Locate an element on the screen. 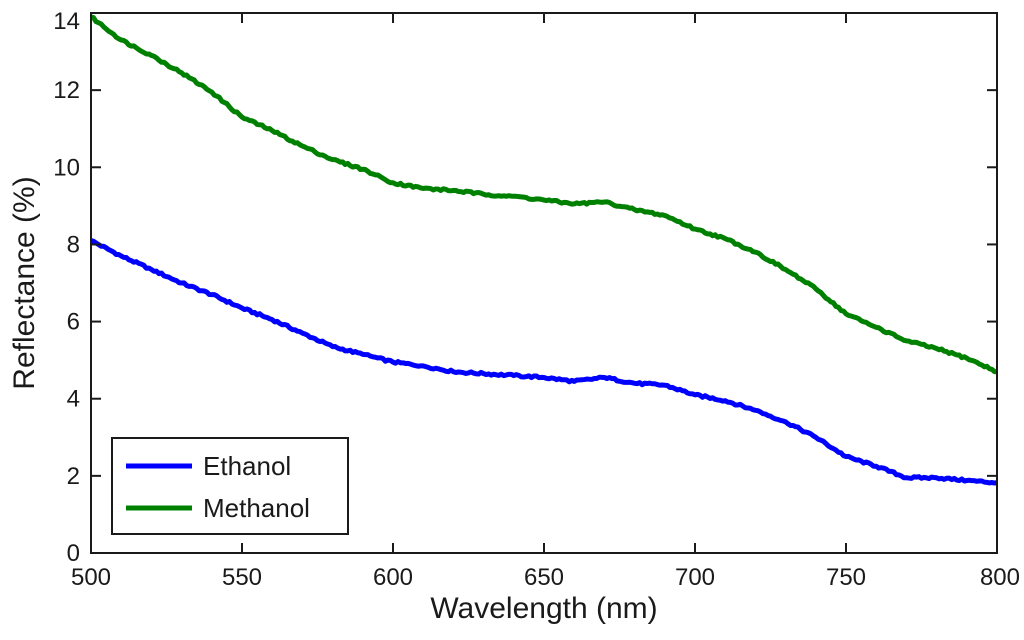  x-tick-label: 650 is located at coordinates (544, 577).